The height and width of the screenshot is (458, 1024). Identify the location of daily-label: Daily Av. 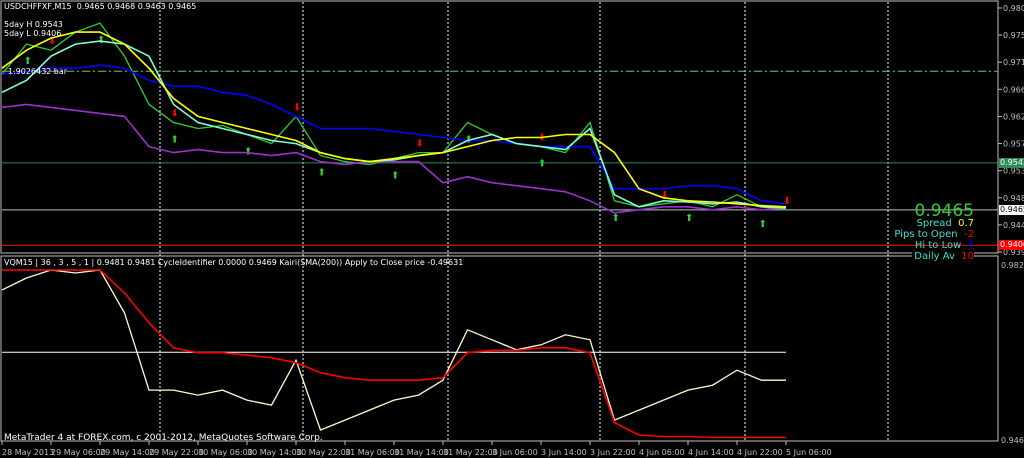
(934, 256).